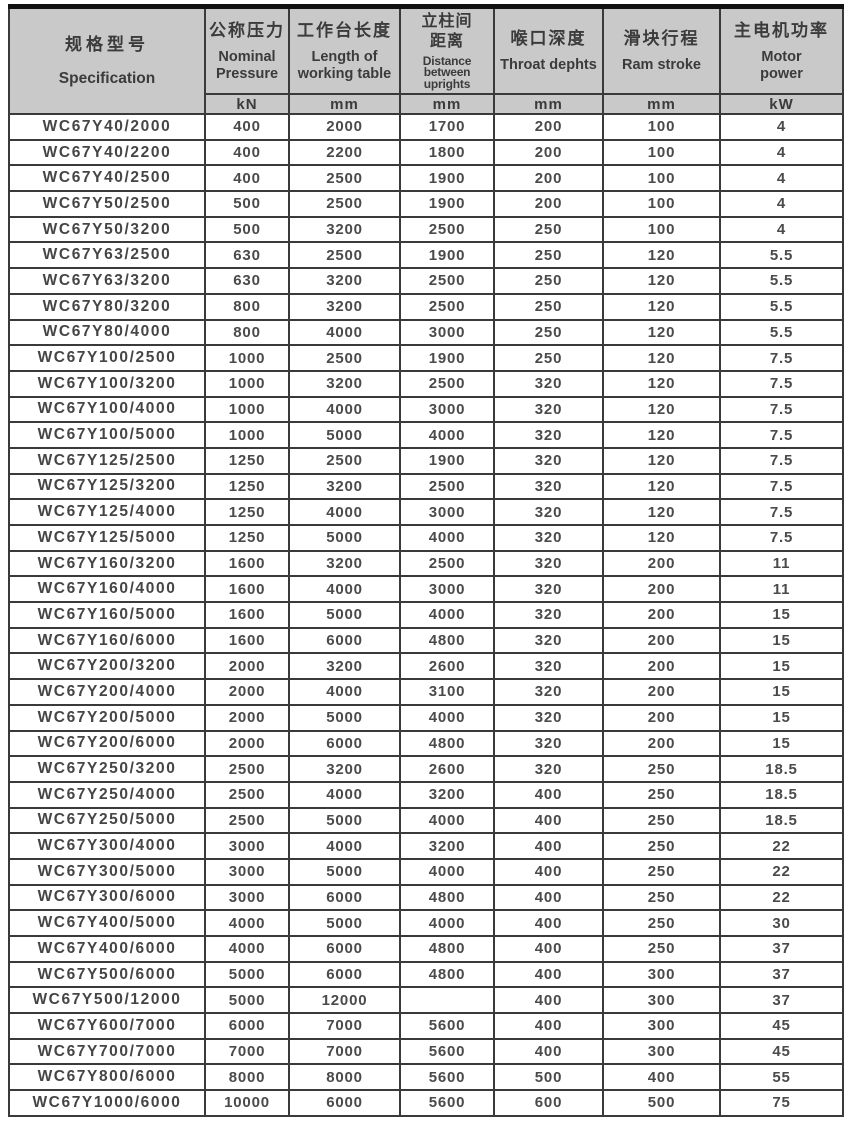 This screenshot has width=850, height=1124. Describe the element at coordinates (107, 1051) in the screenshot. I see `spec-model-cell: WC67Y700/7000` at that location.